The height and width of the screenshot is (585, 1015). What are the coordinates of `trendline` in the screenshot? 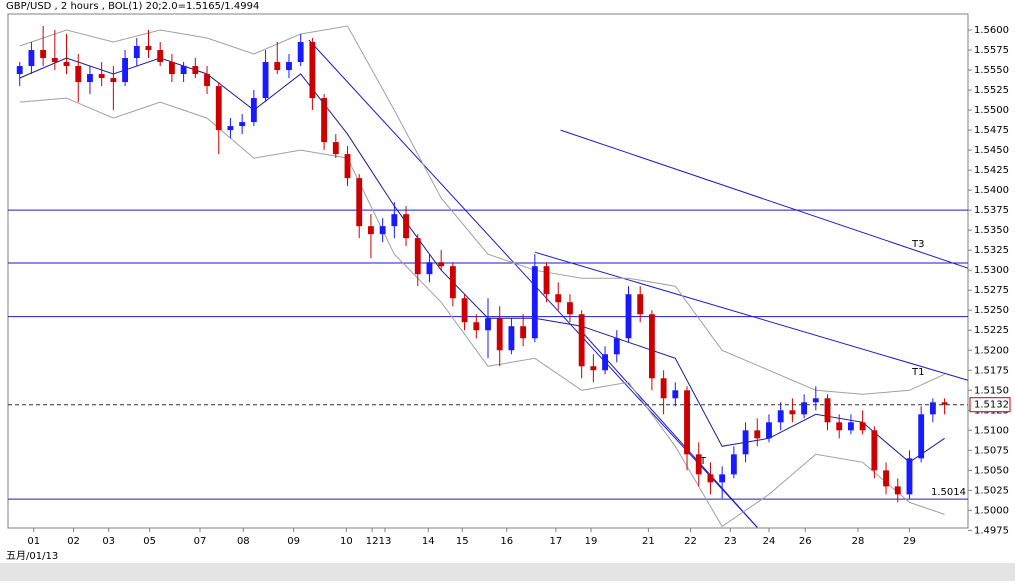 It's located at (764, 199).